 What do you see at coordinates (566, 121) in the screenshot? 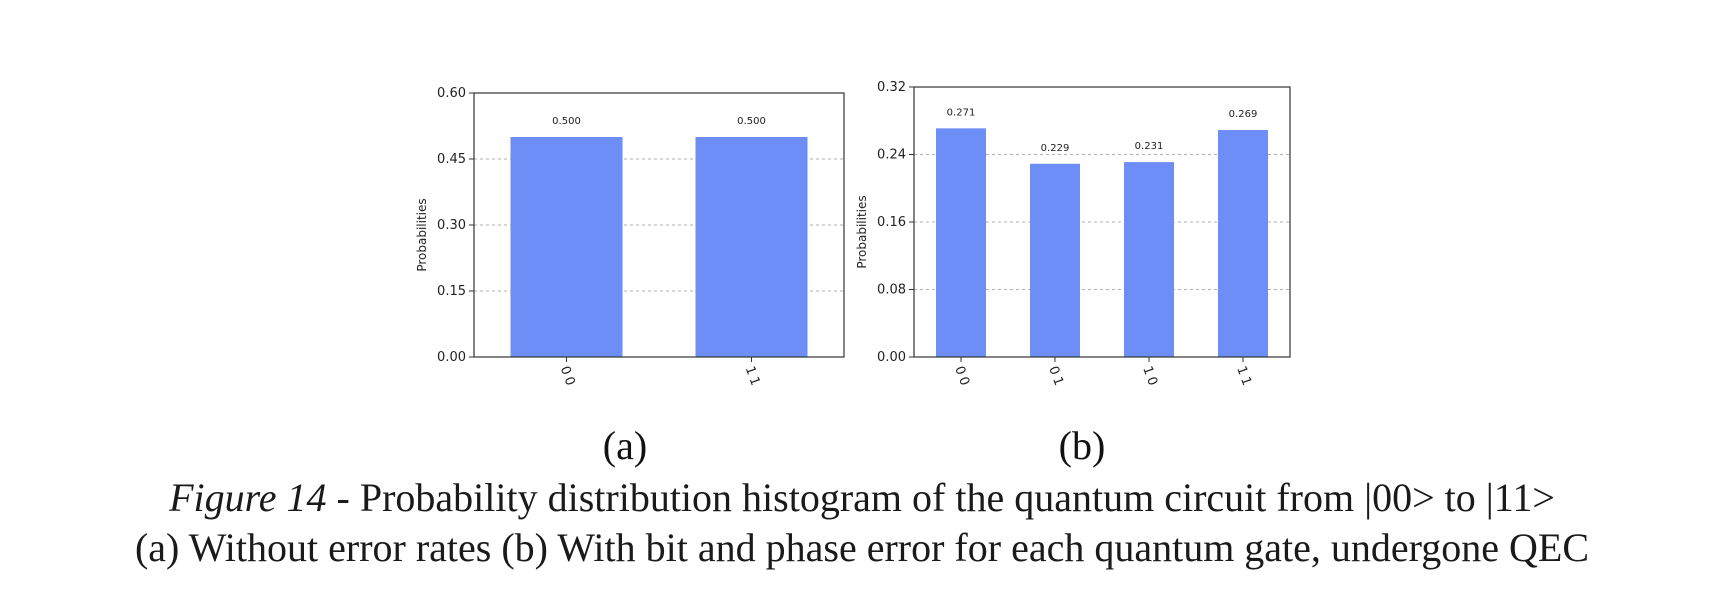
I see `data-label-00: 0.500` at bounding box center [566, 121].